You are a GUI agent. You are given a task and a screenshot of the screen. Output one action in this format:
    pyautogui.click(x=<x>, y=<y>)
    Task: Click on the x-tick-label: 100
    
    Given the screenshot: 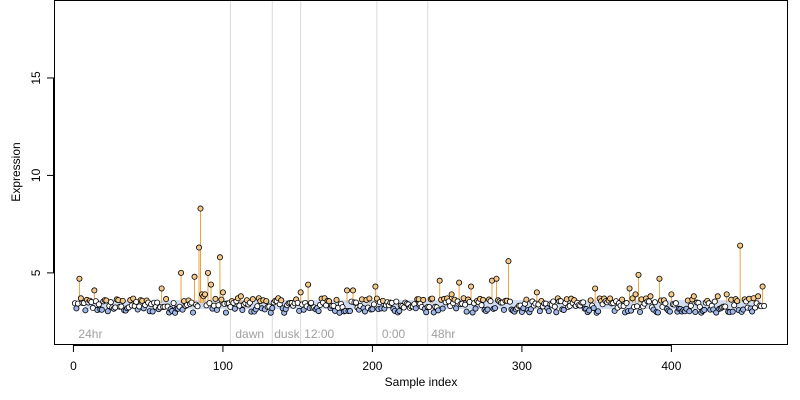 What is the action you would take?
    pyautogui.click(x=223, y=366)
    